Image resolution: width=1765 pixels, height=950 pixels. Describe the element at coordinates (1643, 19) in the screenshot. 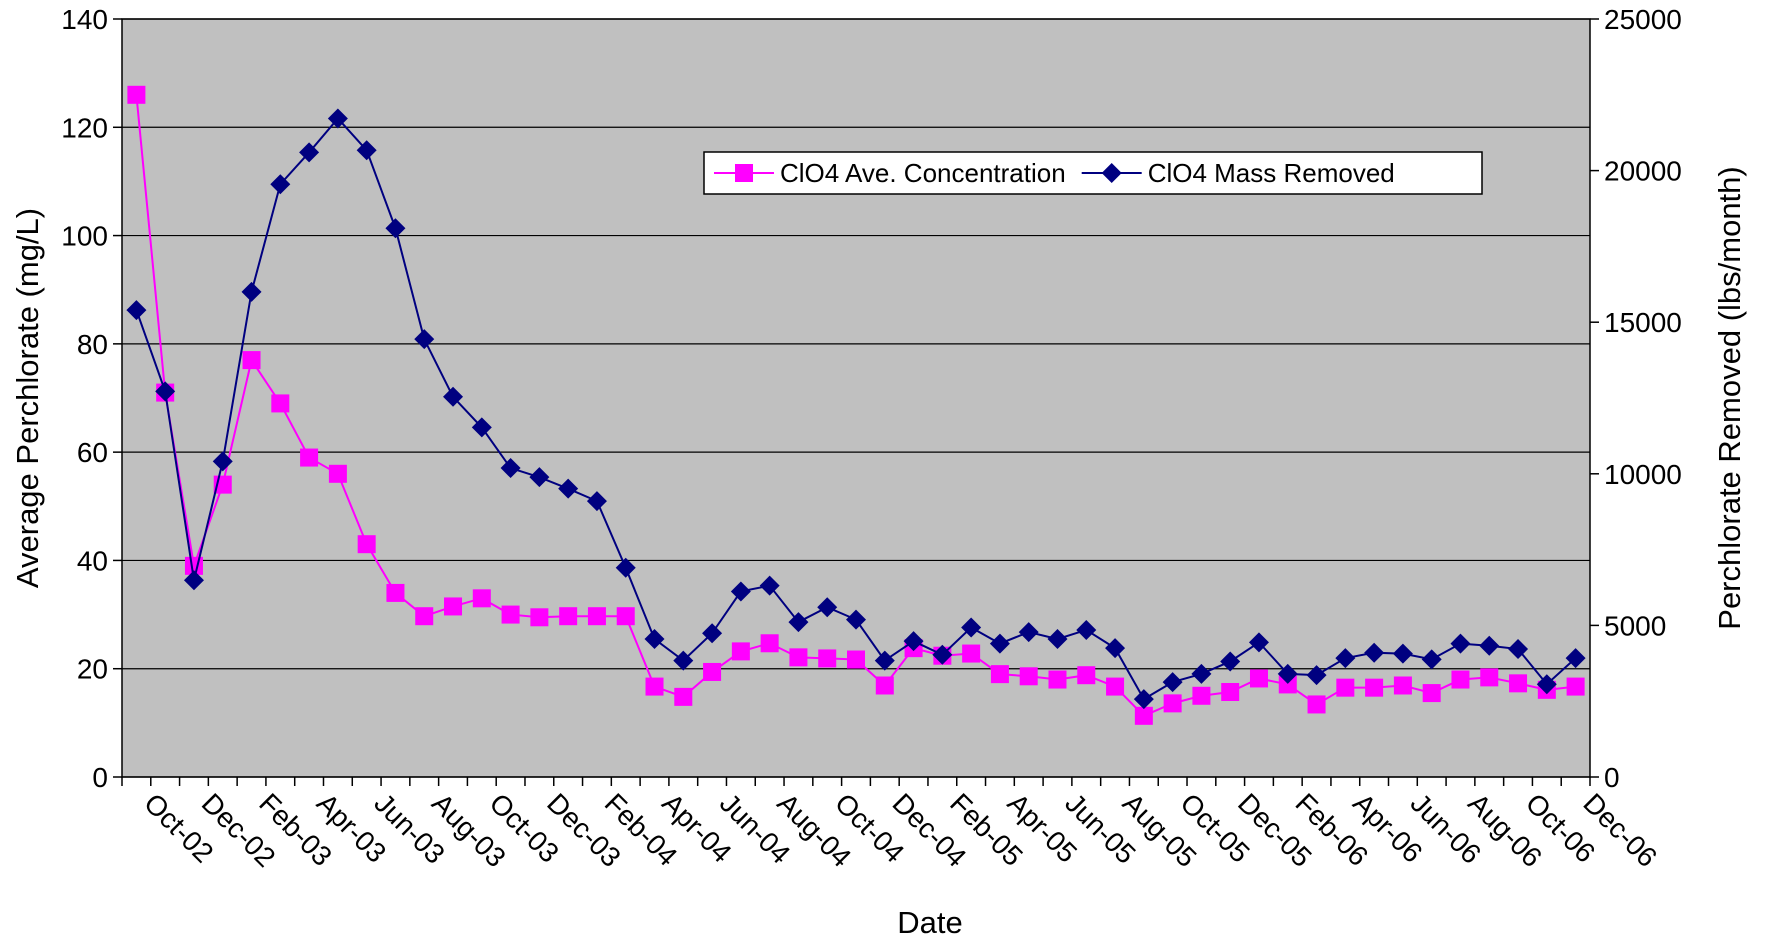

I see `y2-tick-label: 25000` at that location.